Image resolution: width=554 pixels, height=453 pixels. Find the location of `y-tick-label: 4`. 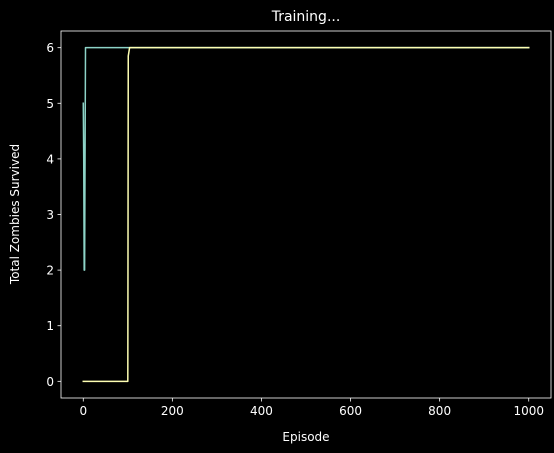

y-tick-label: 4 is located at coordinates (50, 159).